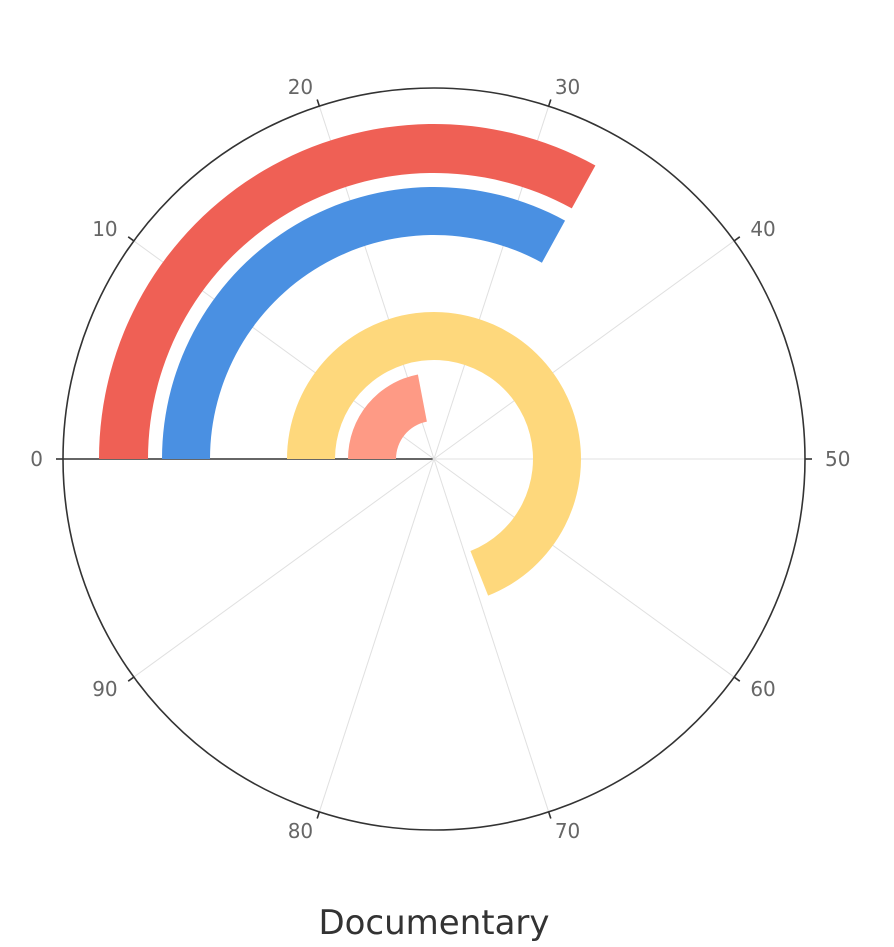 Image resolution: width=894 pixels, height=947 pixels. What do you see at coordinates (837, 459) in the screenshot?
I see `tick-label-50: 50` at bounding box center [837, 459].